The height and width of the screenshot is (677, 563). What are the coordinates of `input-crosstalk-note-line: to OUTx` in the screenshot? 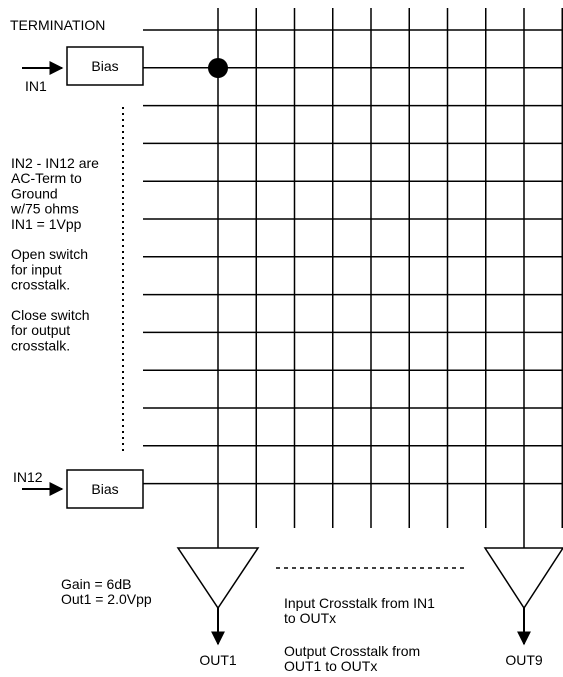 It's located at (310, 618).